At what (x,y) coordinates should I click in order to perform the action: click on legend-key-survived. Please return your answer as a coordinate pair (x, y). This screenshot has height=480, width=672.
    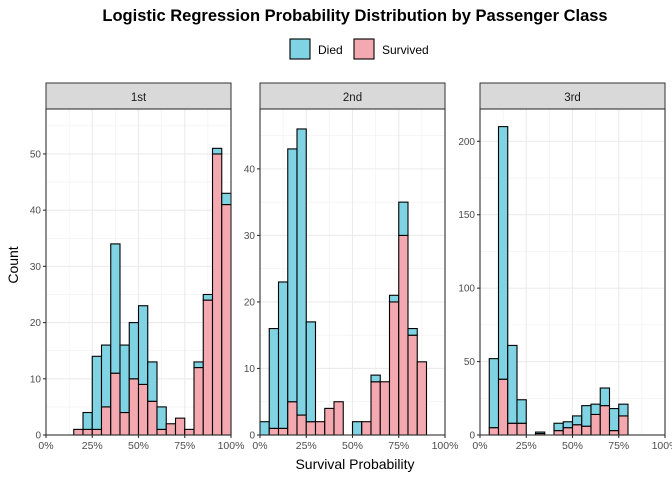
    Looking at the image, I should click on (364, 49).